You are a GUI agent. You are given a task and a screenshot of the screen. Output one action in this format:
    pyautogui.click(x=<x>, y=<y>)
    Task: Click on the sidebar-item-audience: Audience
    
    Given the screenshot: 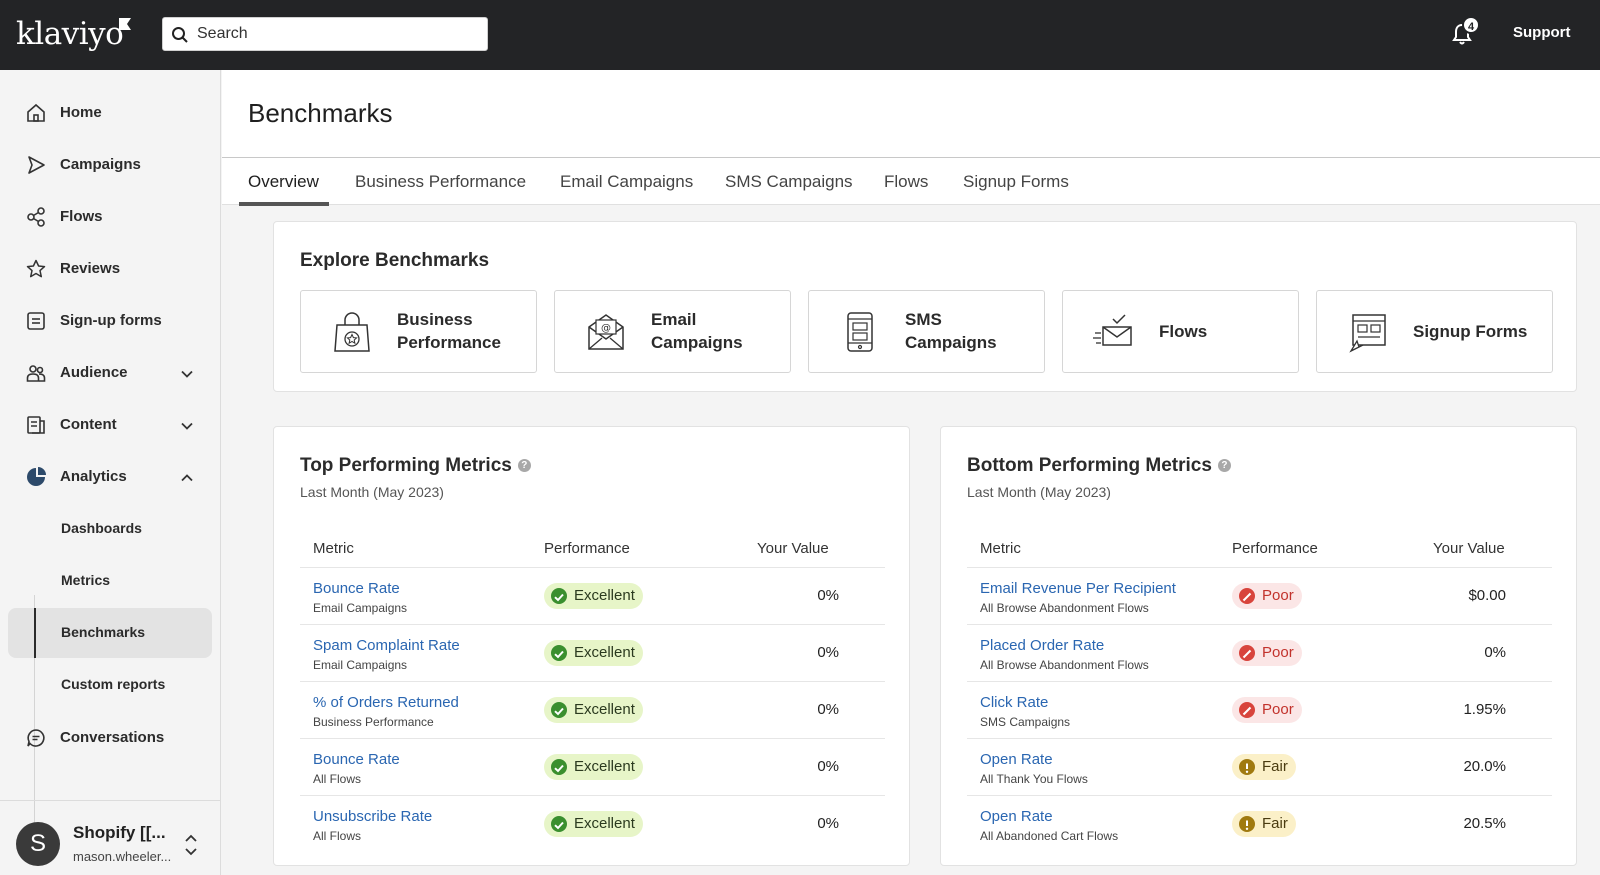 What is the action you would take?
    pyautogui.click(x=110, y=373)
    